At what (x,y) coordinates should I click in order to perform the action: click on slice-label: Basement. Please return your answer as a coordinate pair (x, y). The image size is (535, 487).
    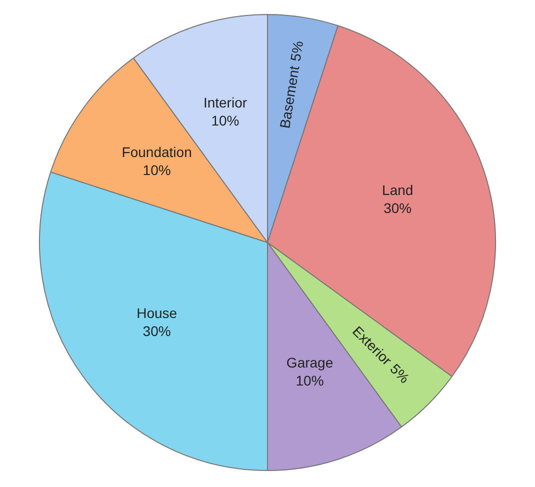
    Looking at the image, I should click on (289, 97).